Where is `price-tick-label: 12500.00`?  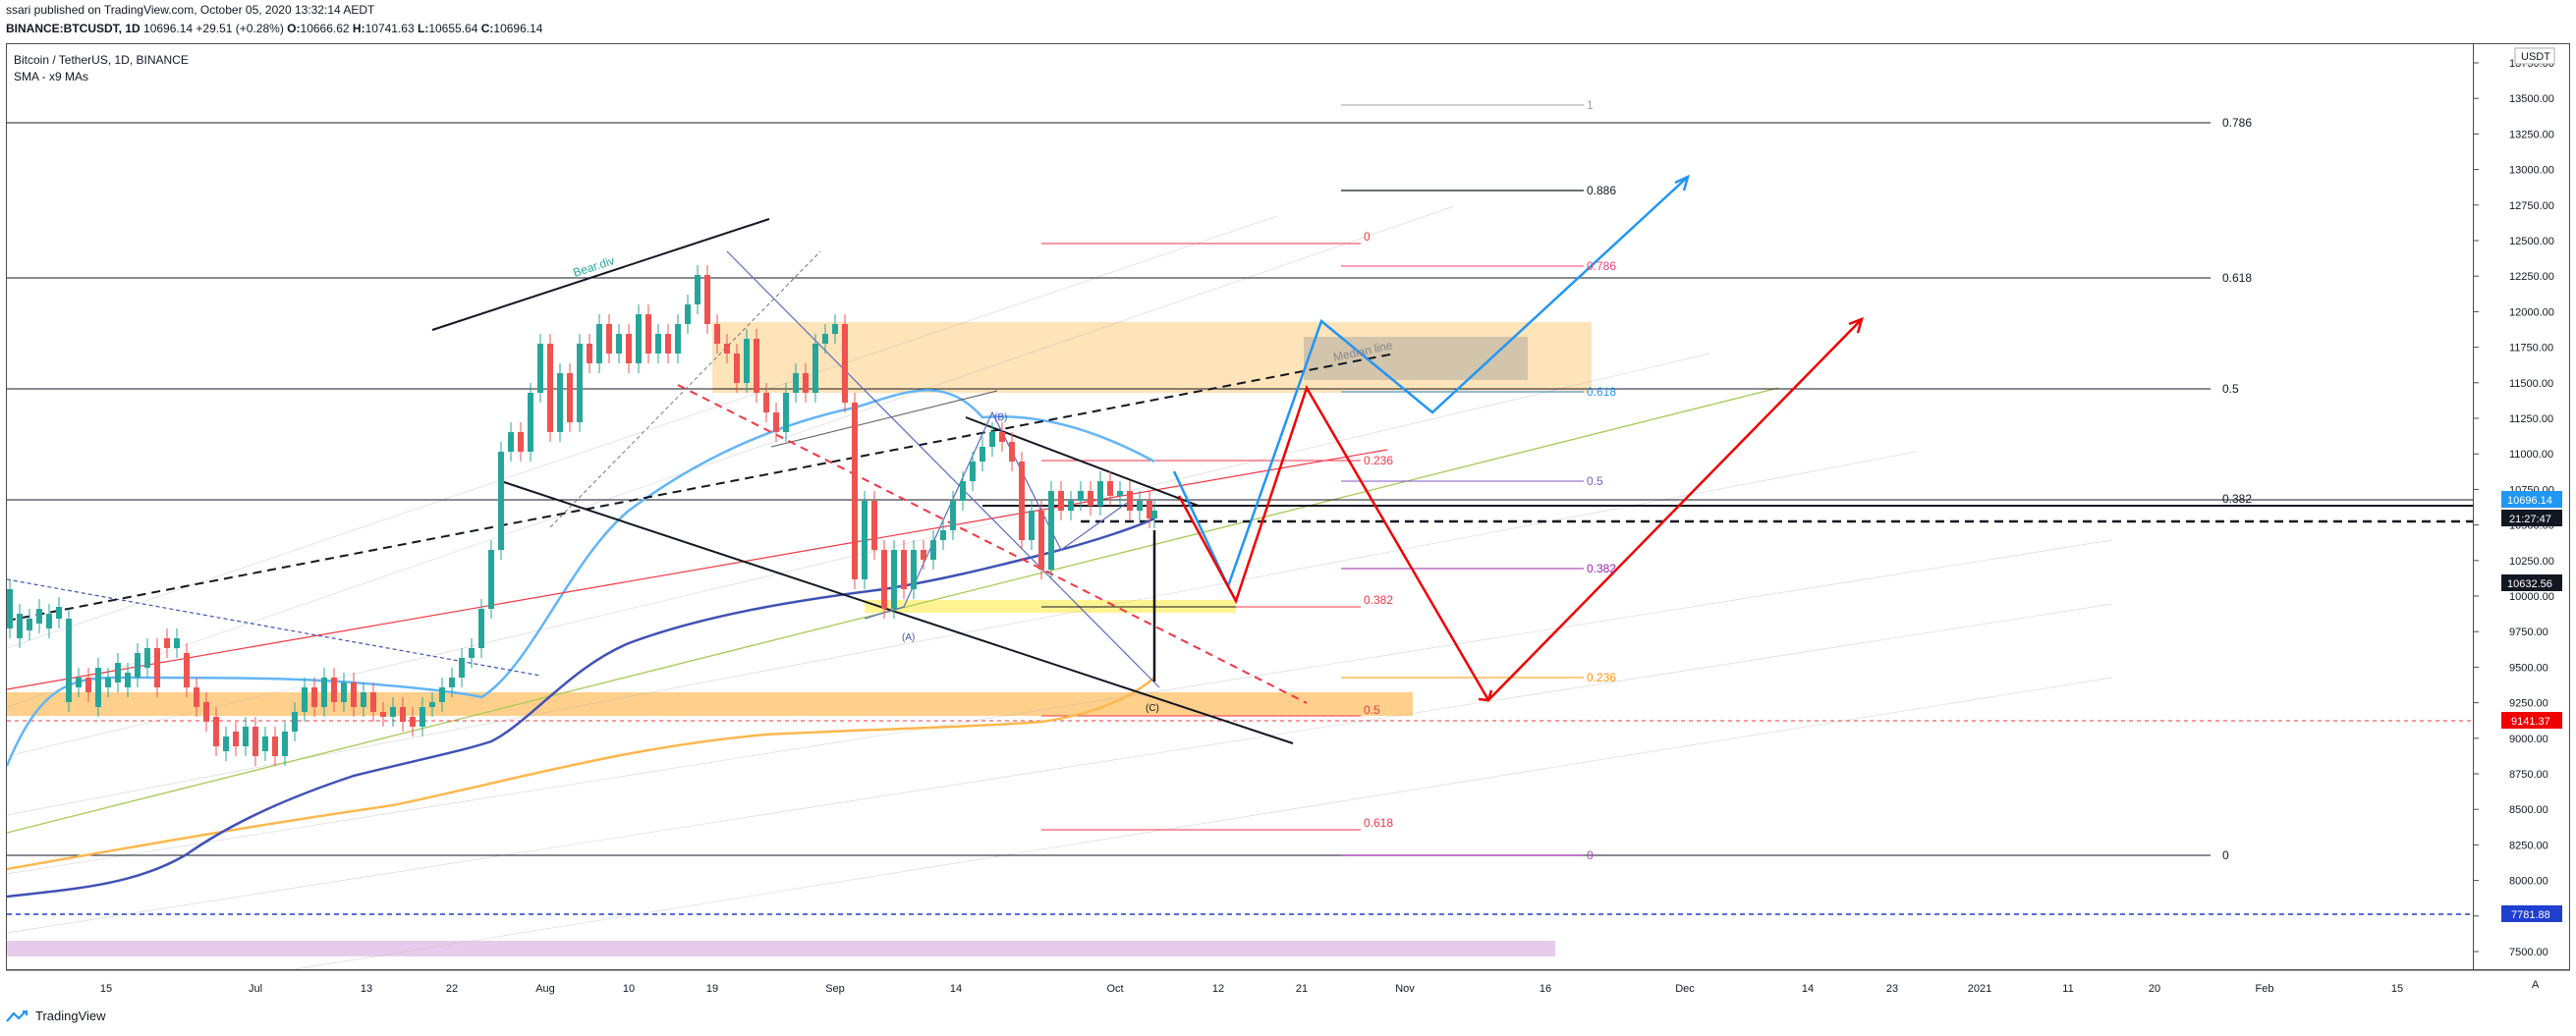 price-tick-label: 12500.00 is located at coordinates (2531, 242).